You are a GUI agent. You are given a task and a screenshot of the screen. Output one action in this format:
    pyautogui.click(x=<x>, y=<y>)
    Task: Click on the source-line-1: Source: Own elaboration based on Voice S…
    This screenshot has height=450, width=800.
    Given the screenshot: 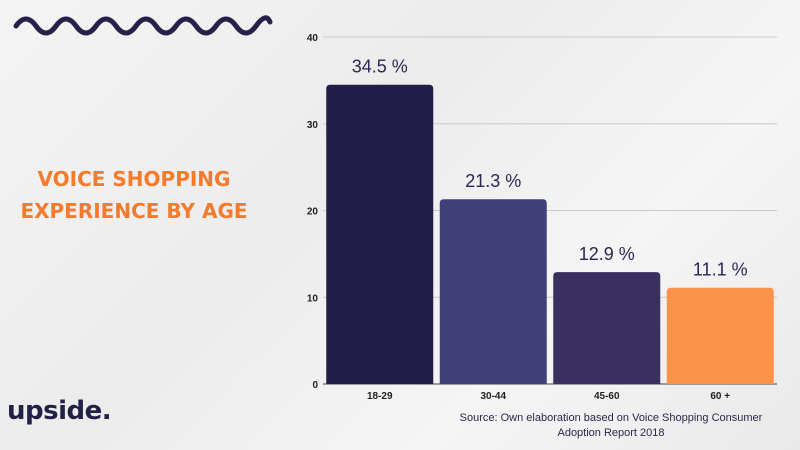 What is the action you would take?
    pyautogui.click(x=611, y=418)
    